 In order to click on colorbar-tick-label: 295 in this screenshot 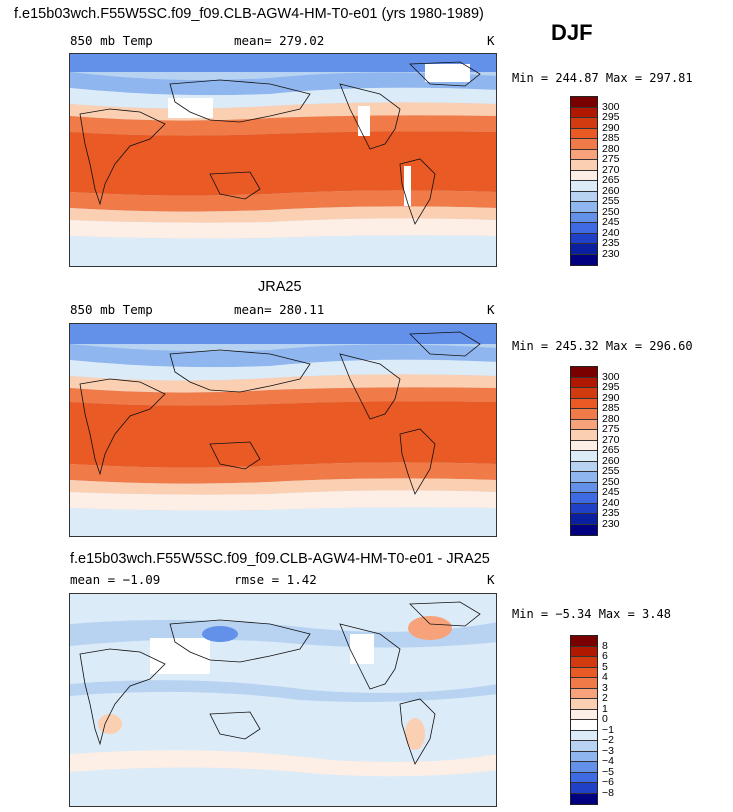, I will do `click(611, 117)`.